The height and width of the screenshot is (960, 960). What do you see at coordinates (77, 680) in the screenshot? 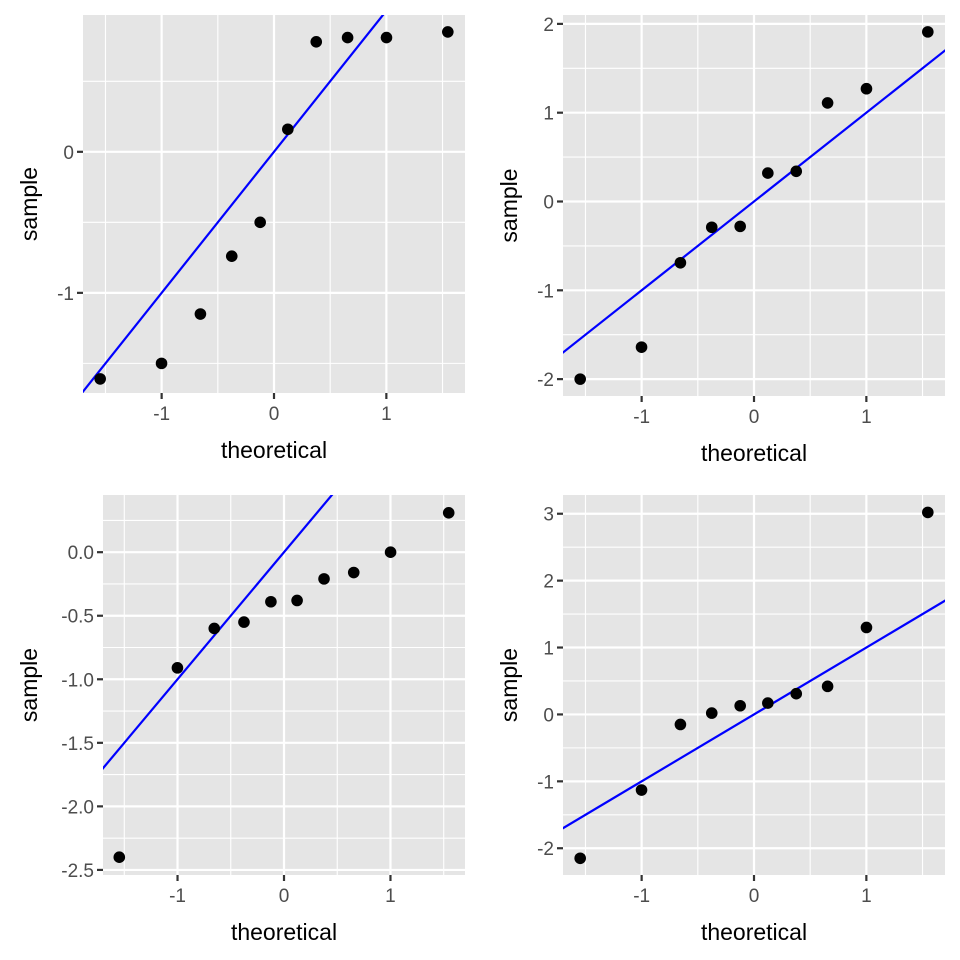
I see `y-tick-label: -1.0` at bounding box center [77, 680].